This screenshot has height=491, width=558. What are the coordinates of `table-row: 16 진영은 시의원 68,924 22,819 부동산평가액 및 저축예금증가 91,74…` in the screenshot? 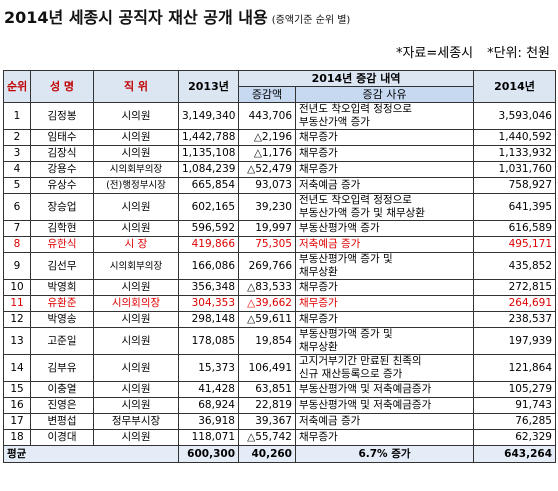 It's located at (279, 405).